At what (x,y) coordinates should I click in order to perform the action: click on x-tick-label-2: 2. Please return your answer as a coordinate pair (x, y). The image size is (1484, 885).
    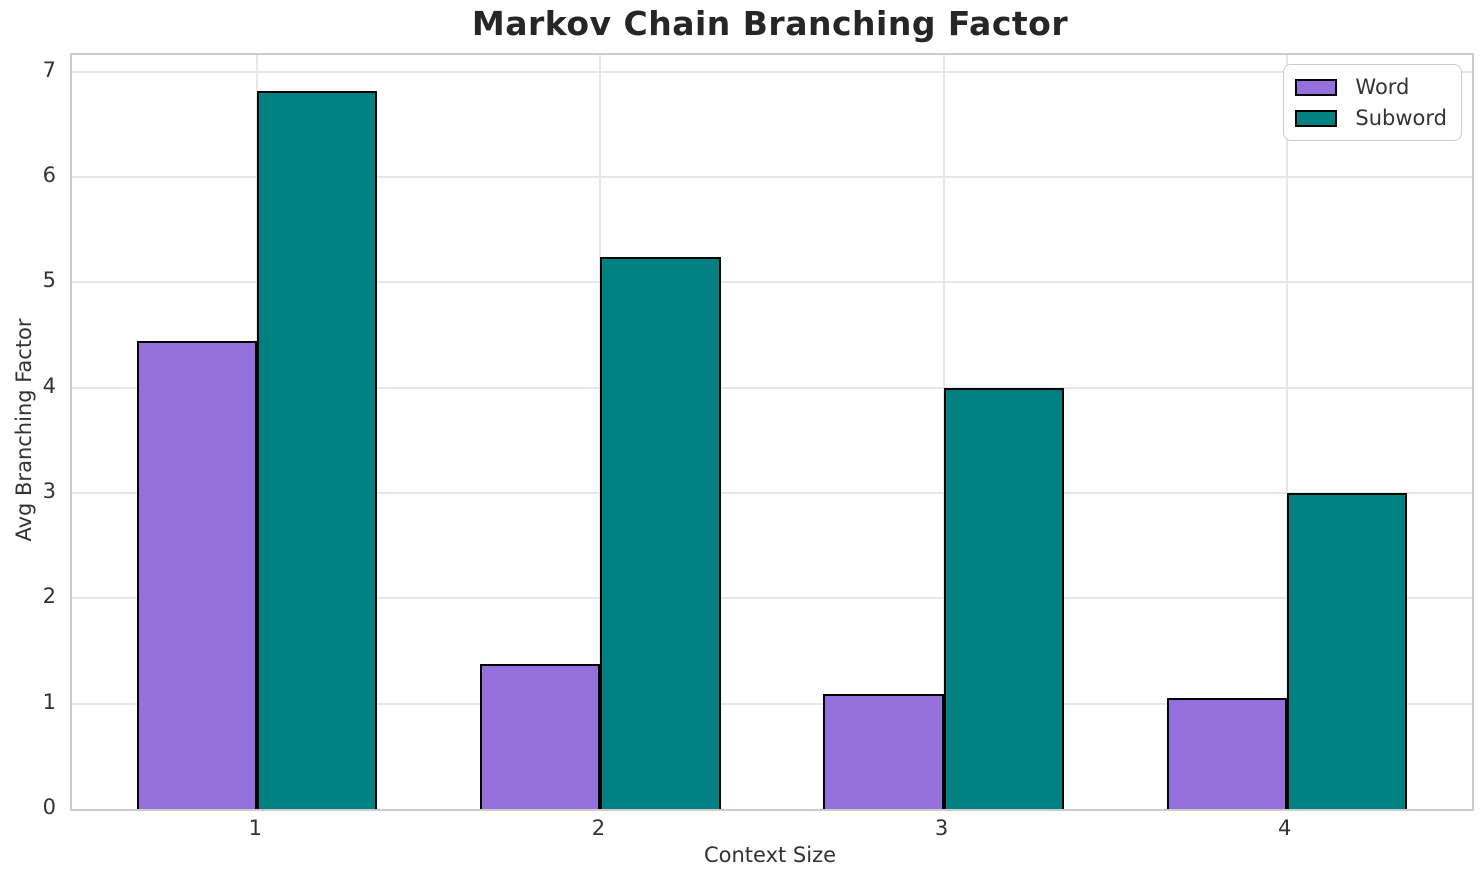
    Looking at the image, I should click on (598, 828).